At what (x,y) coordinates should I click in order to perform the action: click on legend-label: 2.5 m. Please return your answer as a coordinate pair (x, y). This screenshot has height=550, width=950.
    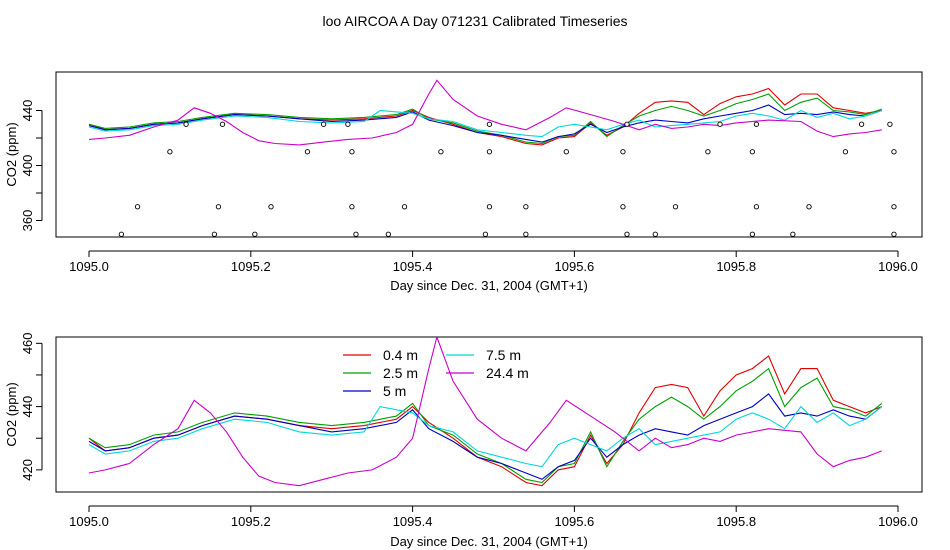
    Looking at the image, I should click on (400, 373).